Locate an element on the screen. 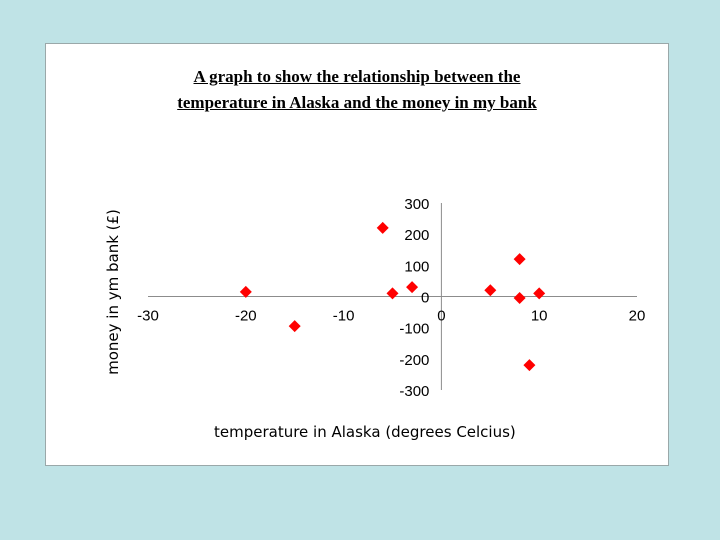  x-tick-labels: -30 -20 -10 0 10 20 is located at coordinates (391, 316).